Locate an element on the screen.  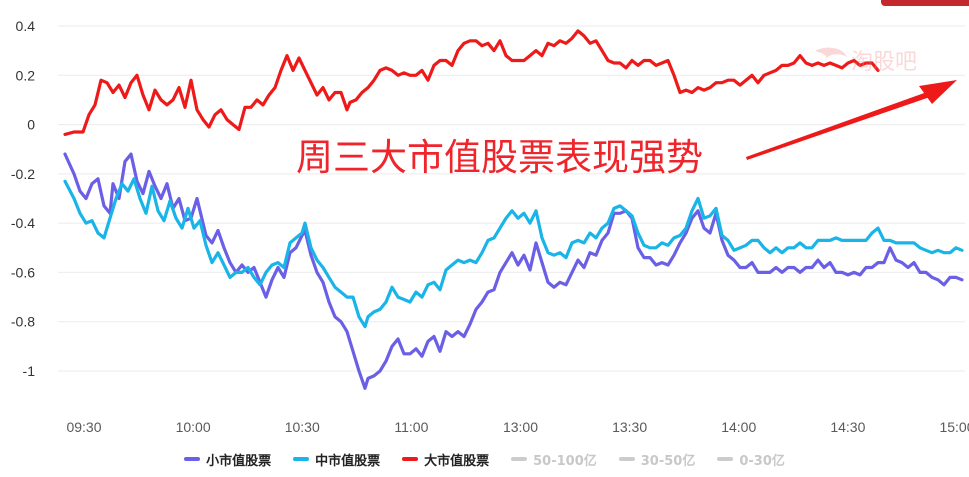
x-tick-label: 10:30 is located at coordinates (302, 427).